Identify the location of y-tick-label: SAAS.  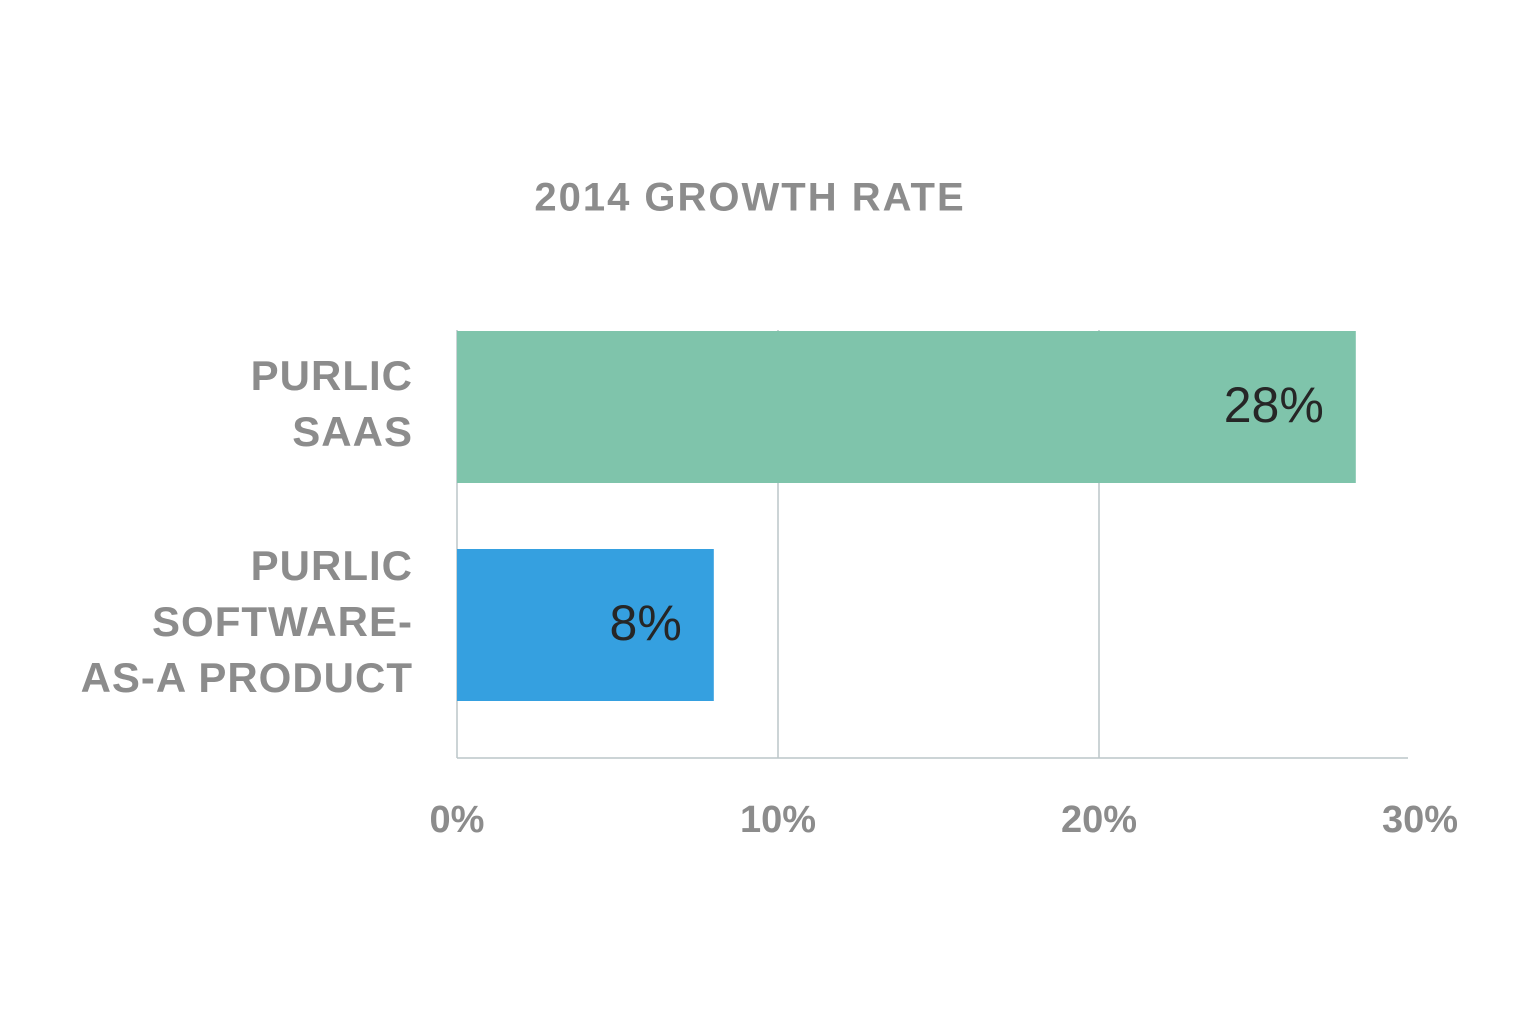
(352, 431).